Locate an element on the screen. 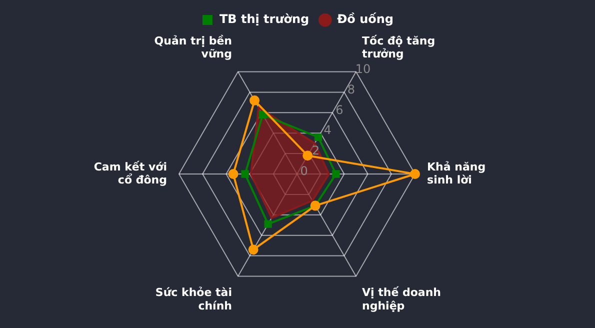 This screenshot has height=328, width=595. spoke-label: Vị thế doanh nghiệp is located at coordinates (402, 299).